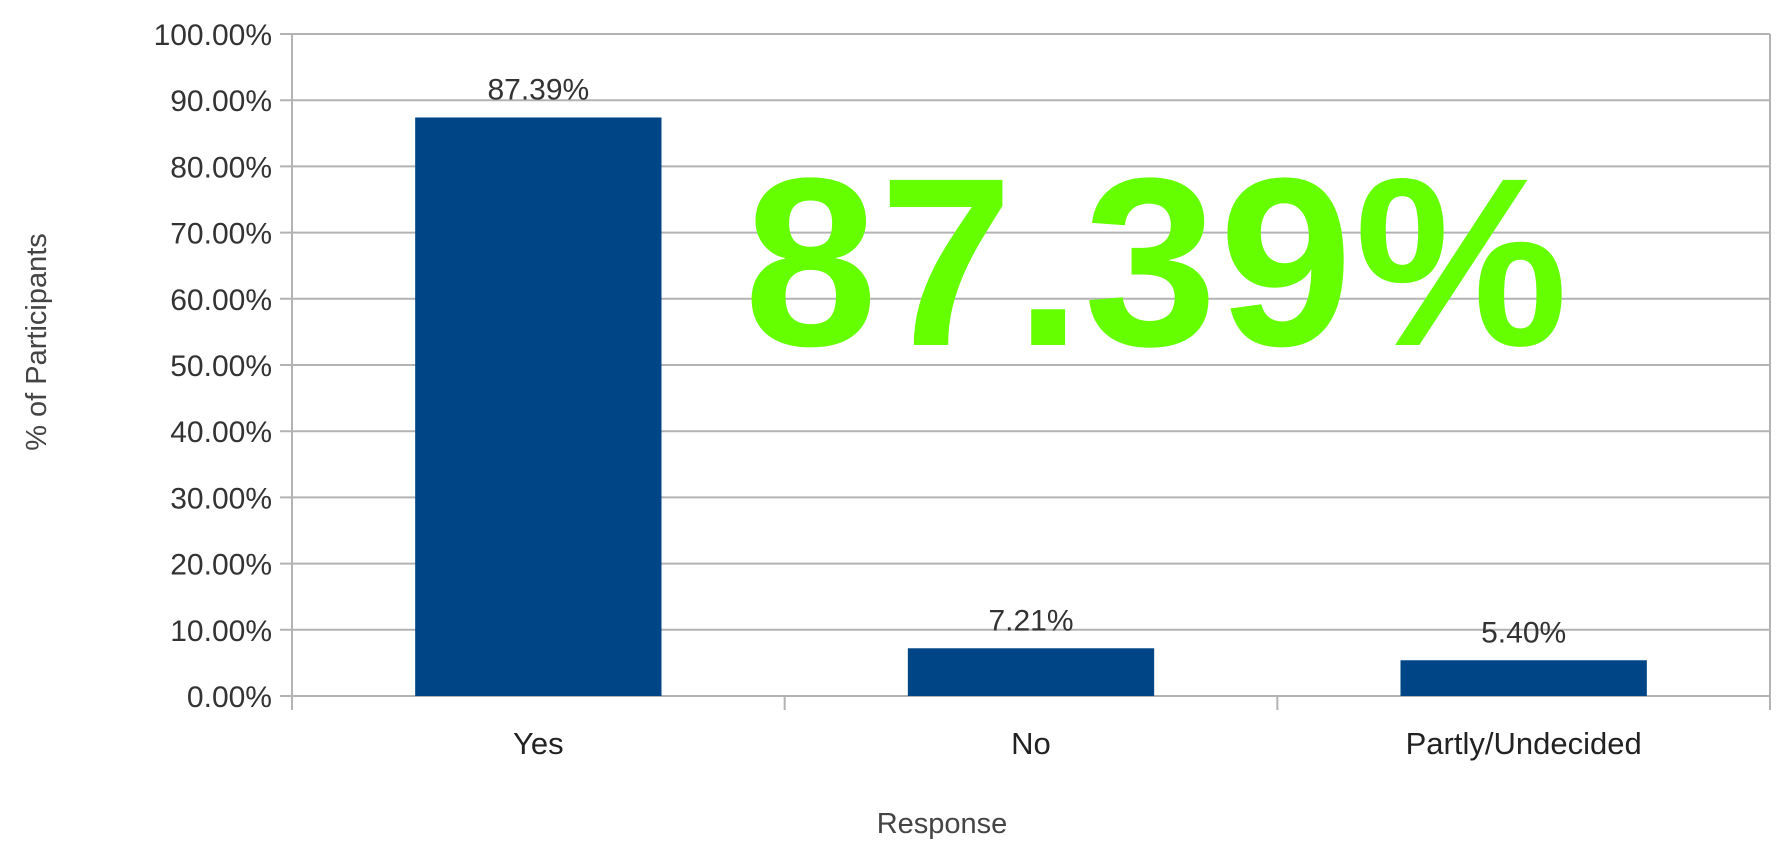 Image resolution: width=1777 pixels, height=848 pixels. Describe the element at coordinates (1524, 743) in the screenshot. I see `x-tick-label: Partly/Undecided` at that location.